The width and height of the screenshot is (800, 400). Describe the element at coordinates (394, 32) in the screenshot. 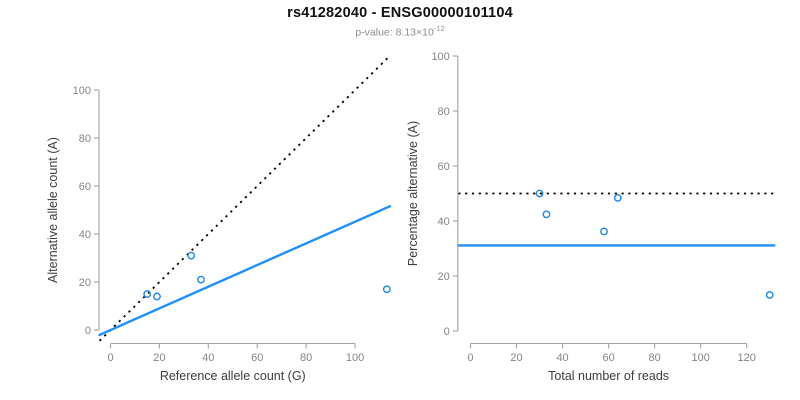

I see `p-value-text: p-value: 8.13×10` at that location.